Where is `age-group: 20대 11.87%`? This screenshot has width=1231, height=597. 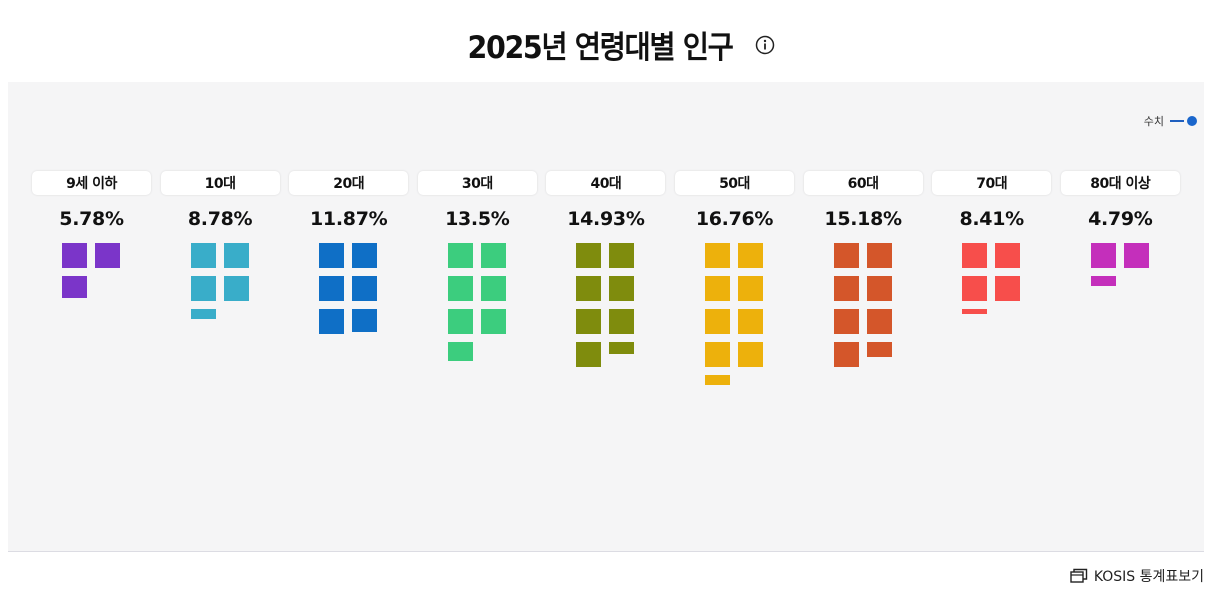 age-group: 20대 11.87% is located at coordinates (349, 286).